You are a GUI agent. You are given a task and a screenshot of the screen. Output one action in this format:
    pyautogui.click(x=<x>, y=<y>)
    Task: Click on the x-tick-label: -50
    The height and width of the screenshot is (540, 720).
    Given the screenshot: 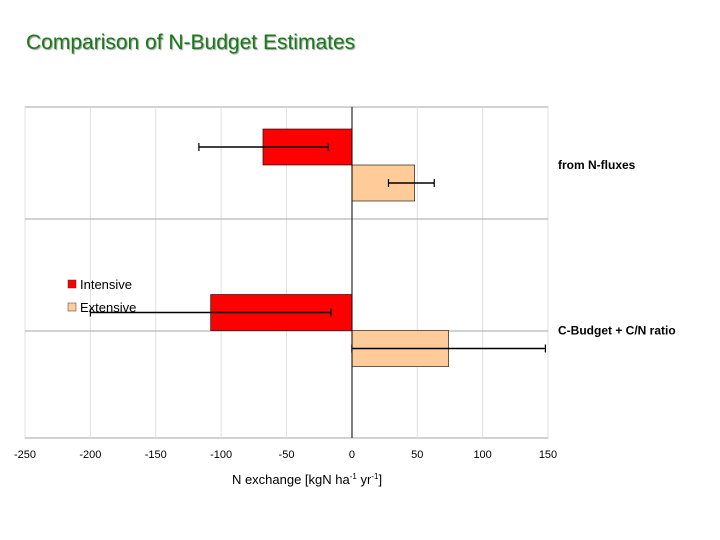 What is the action you would take?
    pyautogui.click(x=287, y=455)
    